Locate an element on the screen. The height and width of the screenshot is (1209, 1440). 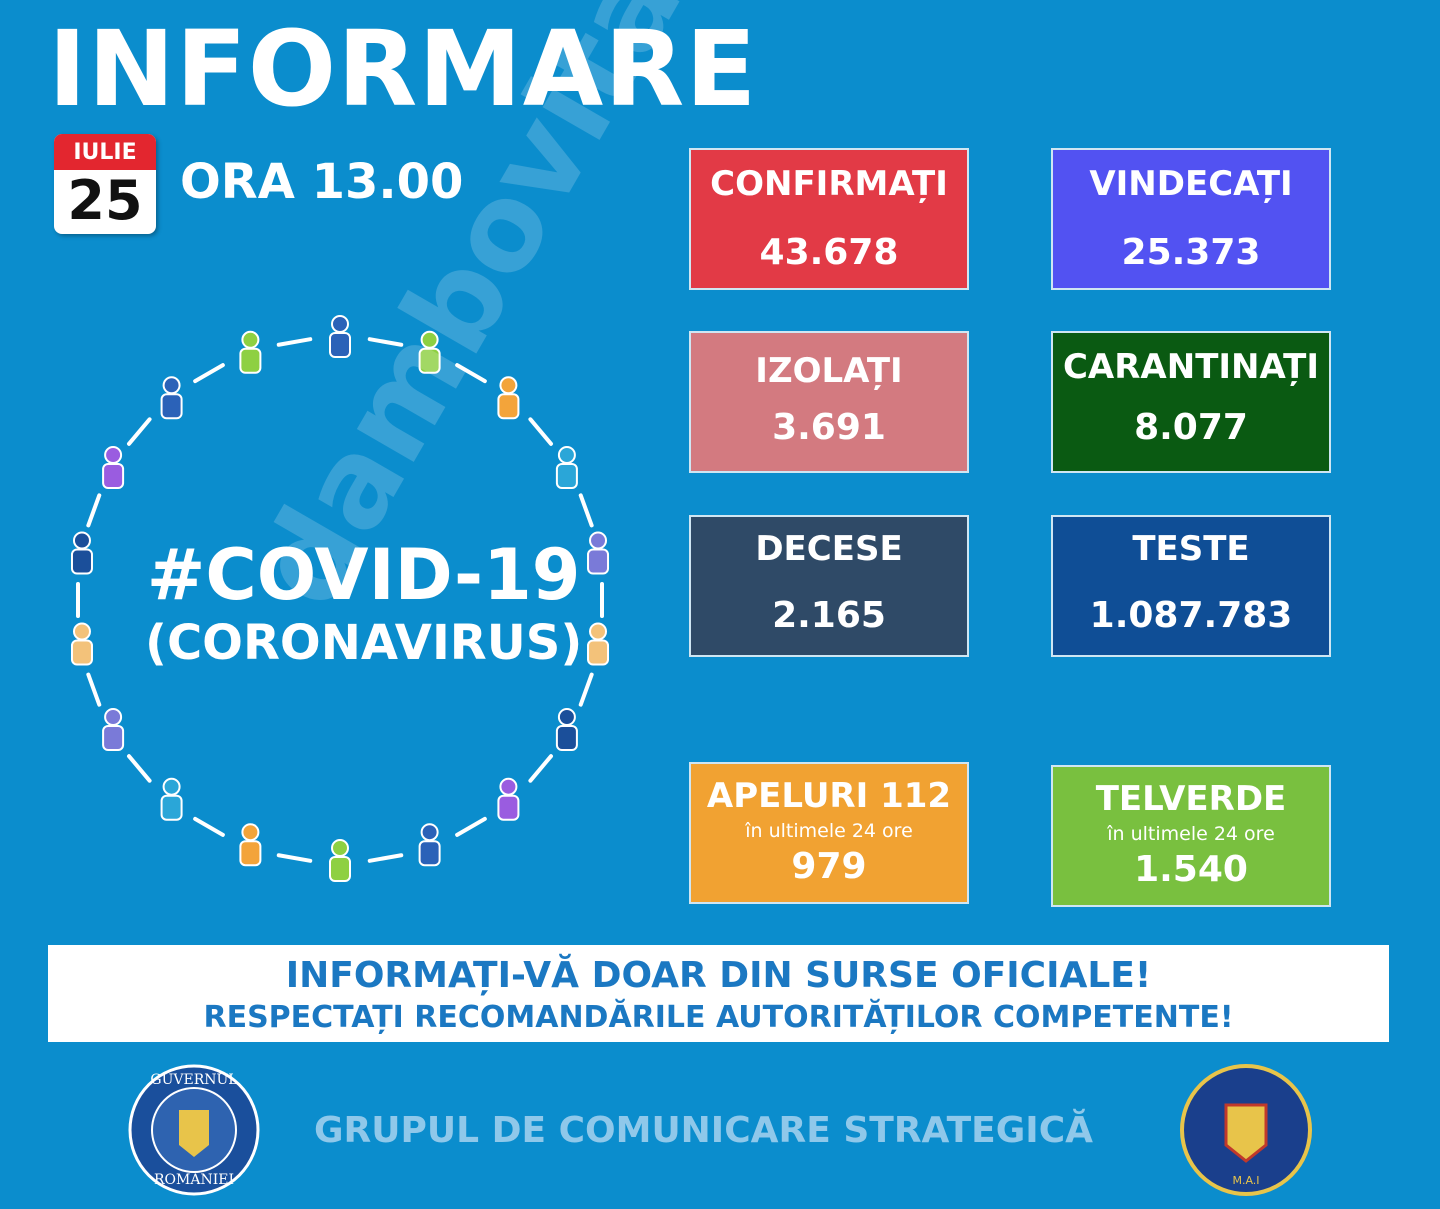
stat-value: 2.165 is located at coordinates (829, 615).